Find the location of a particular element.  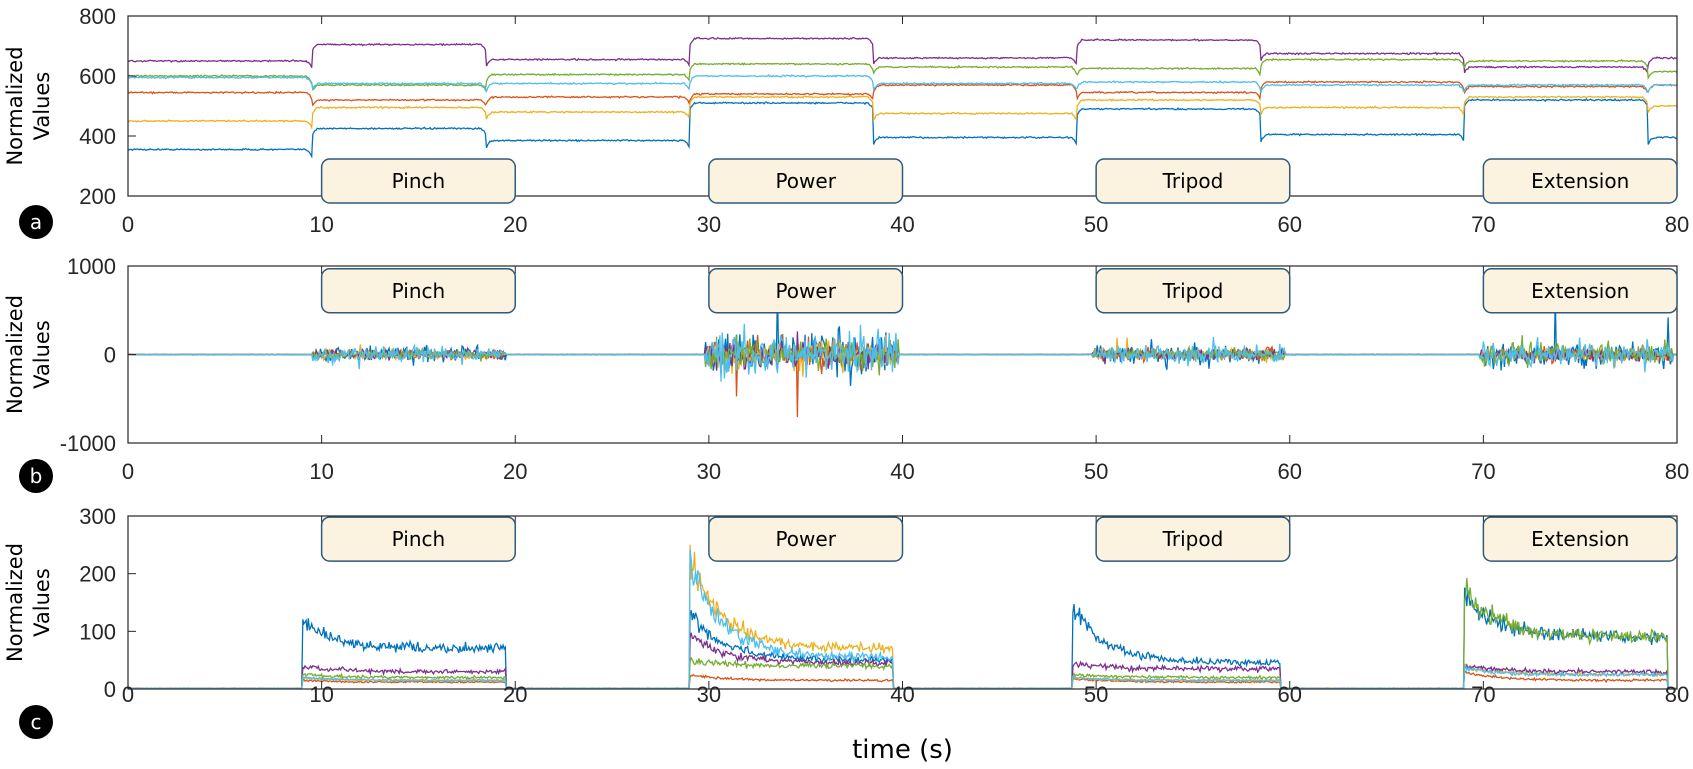

series-line-yellow is located at coordinates (902, 112).